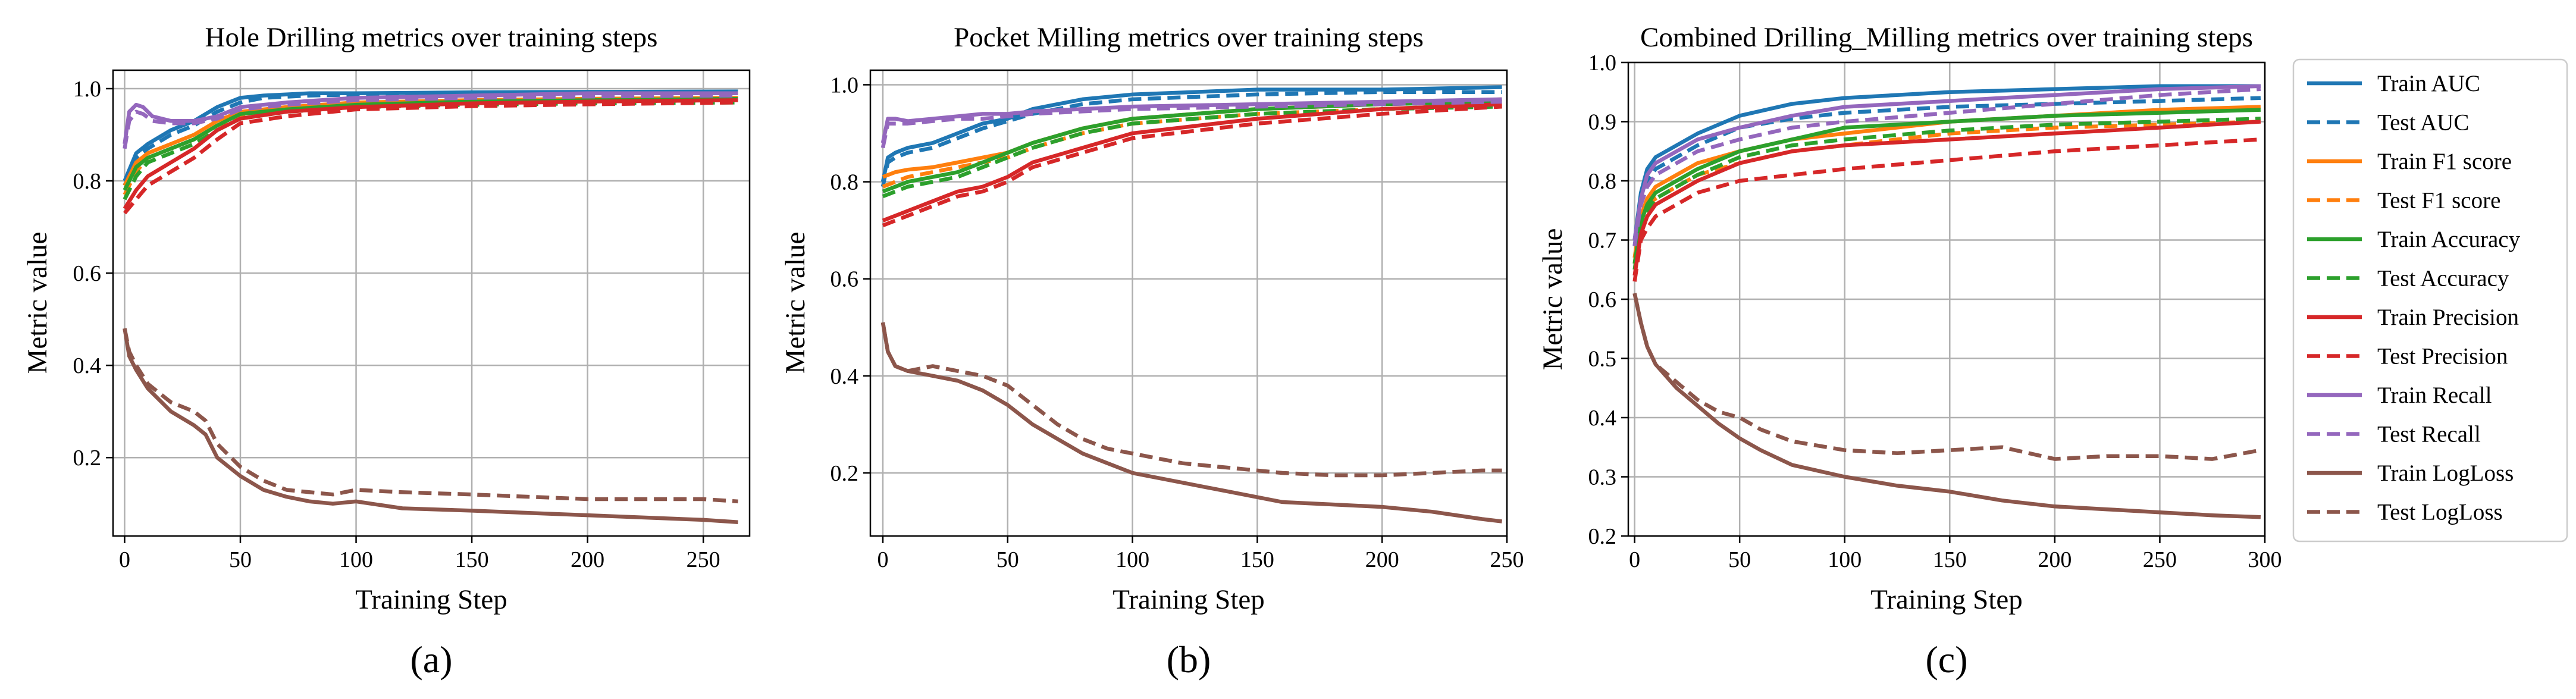 The image size is (2576, 699). I want to click on panel-a-xtick-label: 250, so click(704, 560).